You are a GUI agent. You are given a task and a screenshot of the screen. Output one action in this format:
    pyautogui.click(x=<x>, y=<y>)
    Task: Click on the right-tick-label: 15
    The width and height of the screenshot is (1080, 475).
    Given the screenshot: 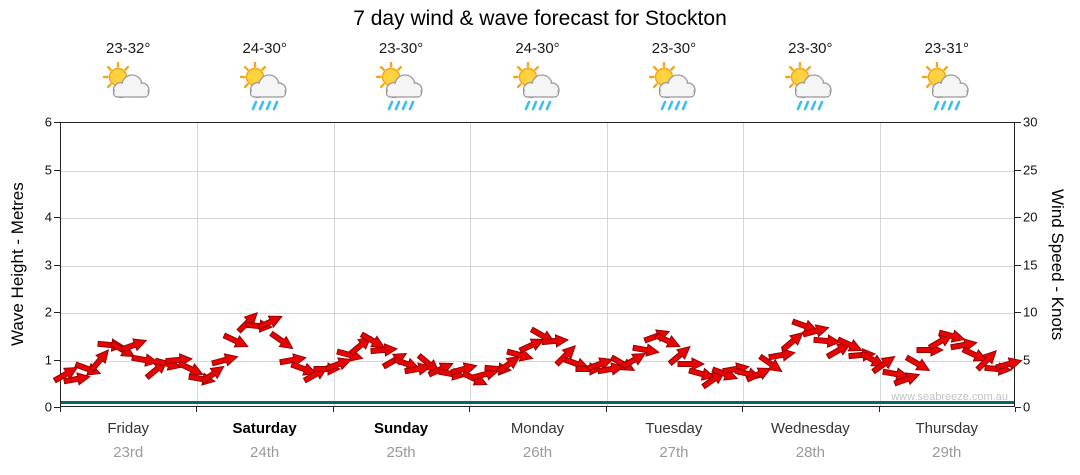 What is the action you would take?
    pyautogui.click(x=1030, y=264)
    